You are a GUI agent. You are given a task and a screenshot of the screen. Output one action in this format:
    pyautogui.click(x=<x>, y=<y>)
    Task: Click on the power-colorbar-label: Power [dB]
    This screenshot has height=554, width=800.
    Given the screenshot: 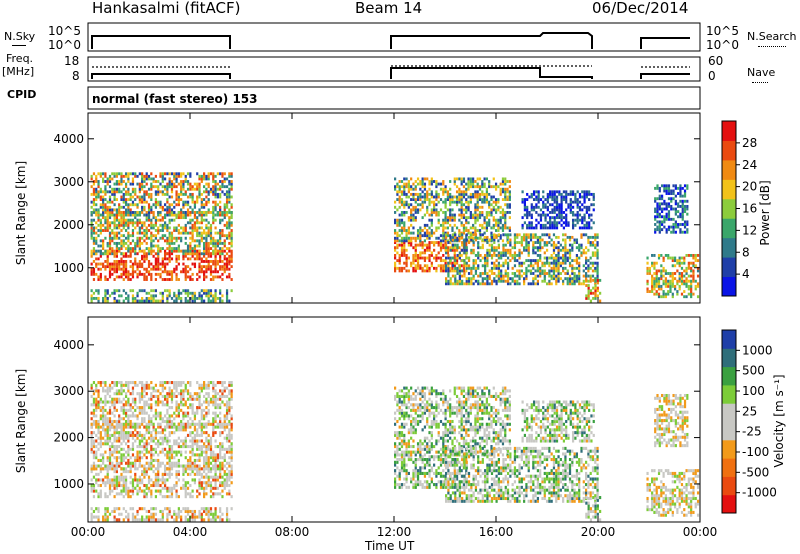 What is the action you would take?
    pyautogui.click(x=765, y=213)
    